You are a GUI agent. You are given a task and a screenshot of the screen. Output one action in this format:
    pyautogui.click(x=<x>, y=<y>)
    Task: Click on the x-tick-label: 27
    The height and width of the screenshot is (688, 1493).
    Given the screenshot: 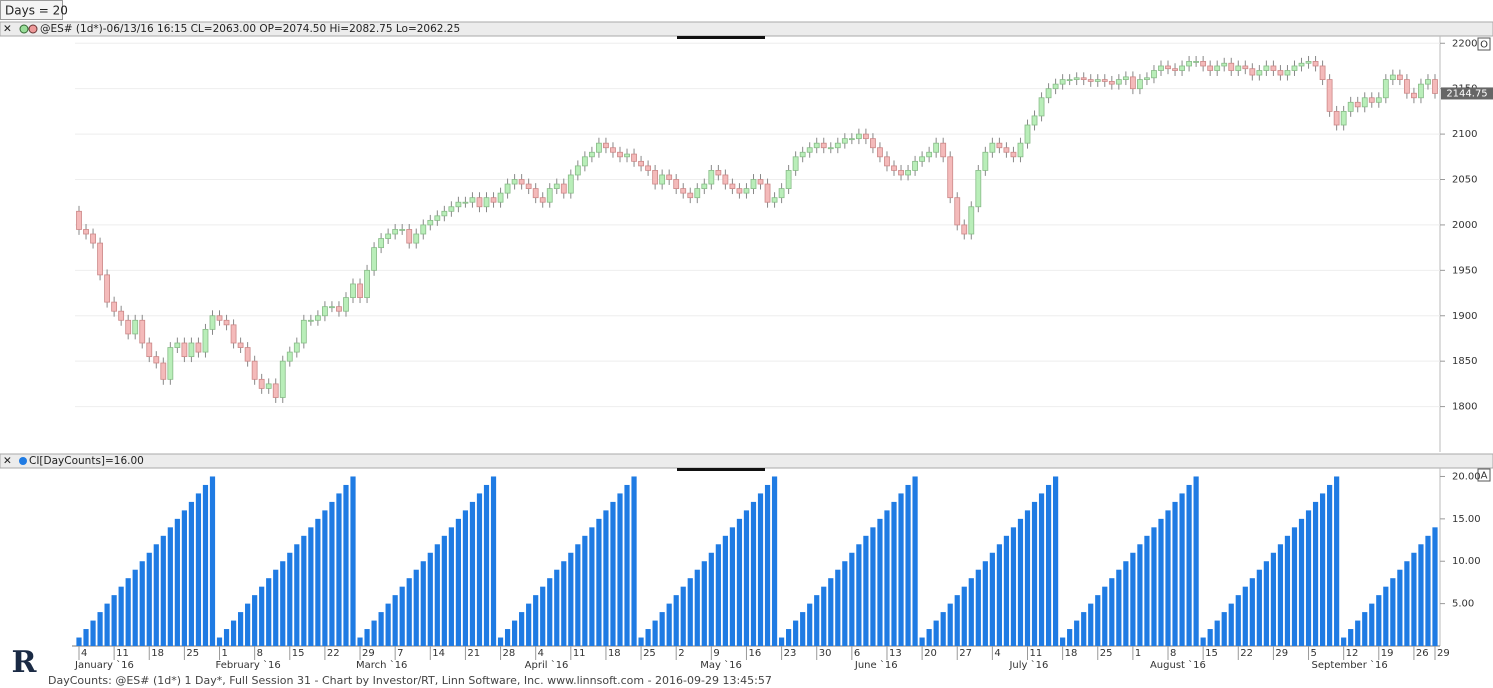 What is the action you would take?
    pyautogui.click(x=965, y=653)
    